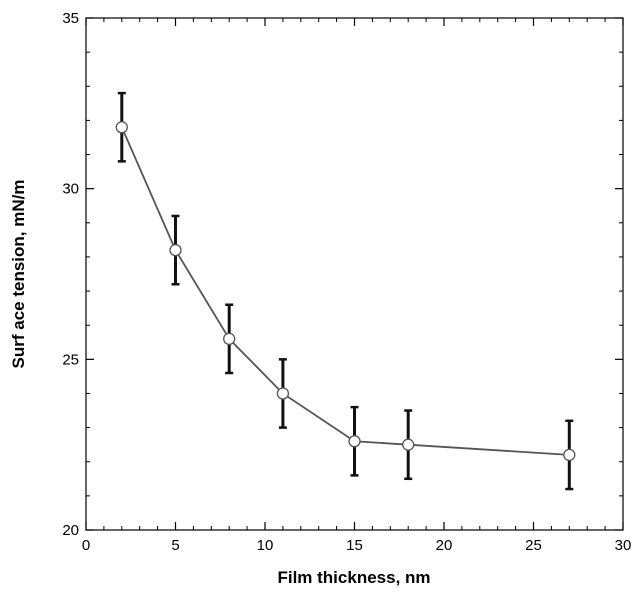  I want to click on x-axis-label: Film thickness, nm, so click(353, 577).